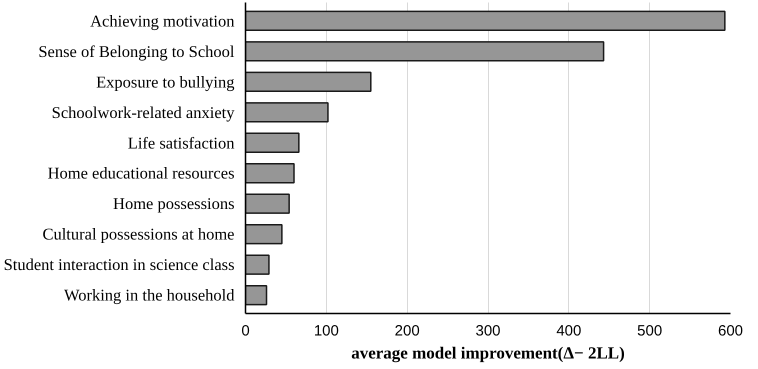  Describe the element at coordinates (119, 264) in the screenshot. I see `y-tick-label: Student interaction in science class` at that location.